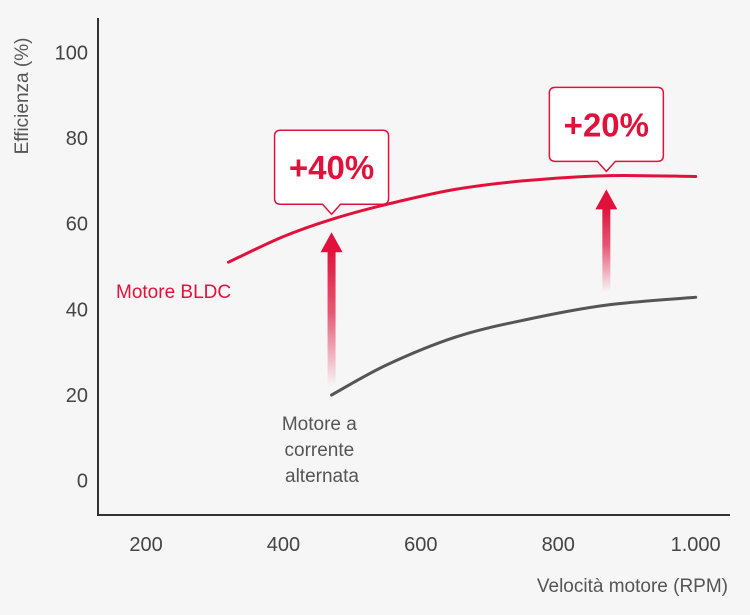 Image resolution: width=750 pixels, height=615 pixels. Describe the element at coordinates (77, 310) in the screenshot. I see `y-tick-label-2: 40` at that location.